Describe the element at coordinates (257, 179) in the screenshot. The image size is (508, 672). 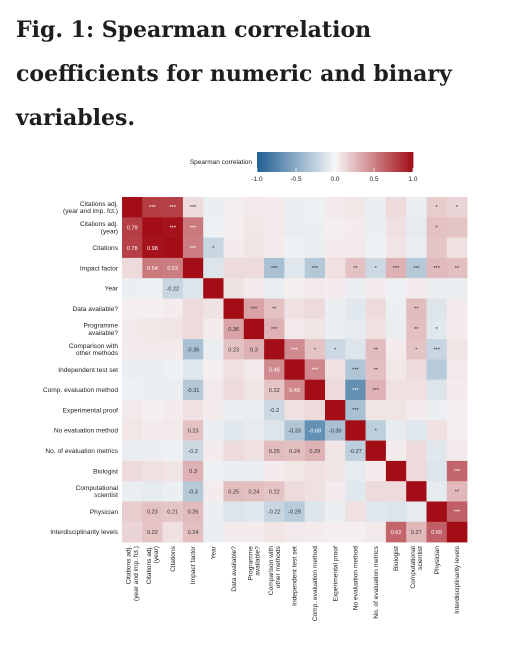
I see `legend-tick-label: -1.0` at that location.